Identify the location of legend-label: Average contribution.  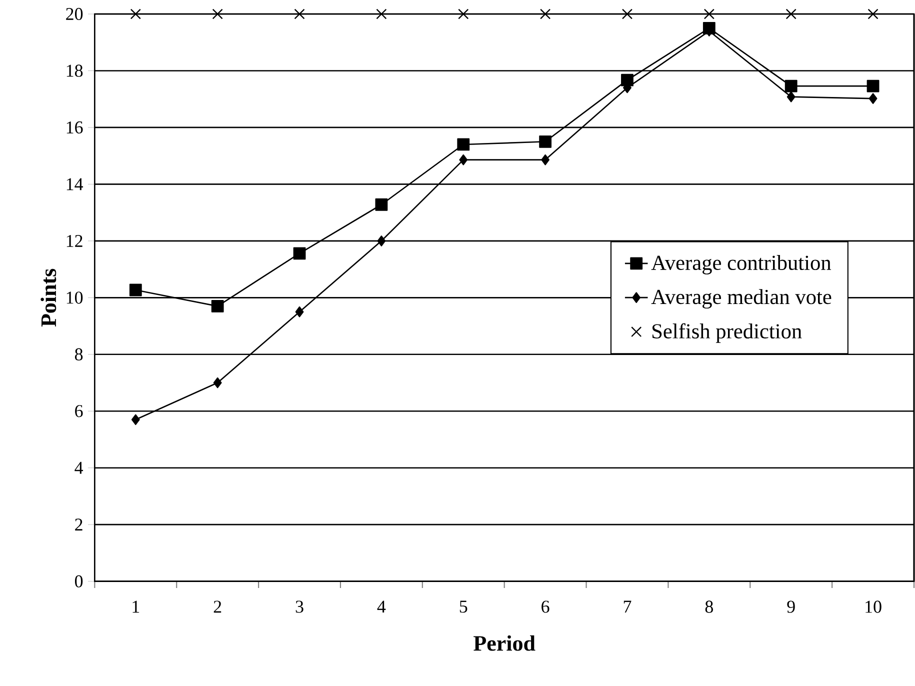
(741, 264).